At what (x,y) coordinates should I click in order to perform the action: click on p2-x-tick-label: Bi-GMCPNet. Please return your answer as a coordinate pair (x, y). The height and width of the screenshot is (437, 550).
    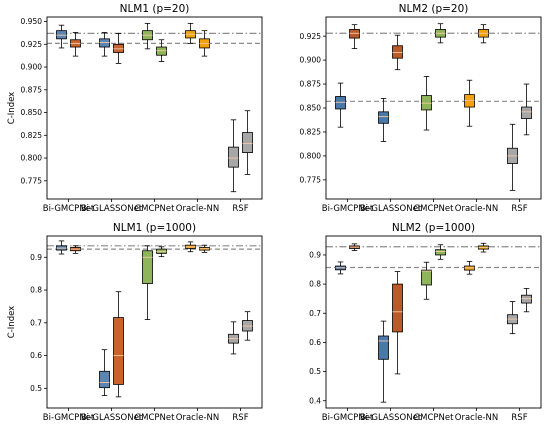
    Looking at the image, I should click on (69, 418).